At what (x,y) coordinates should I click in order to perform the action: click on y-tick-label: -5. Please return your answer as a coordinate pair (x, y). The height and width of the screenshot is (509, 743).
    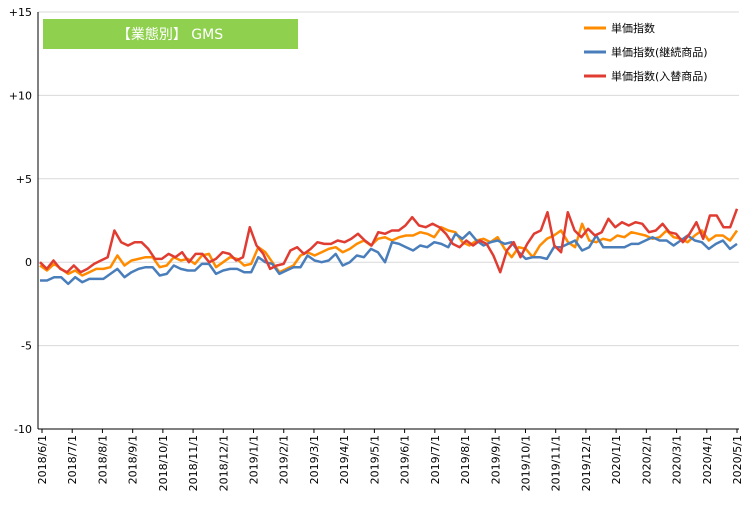
    Looking at the image, I should click on (26, 346).